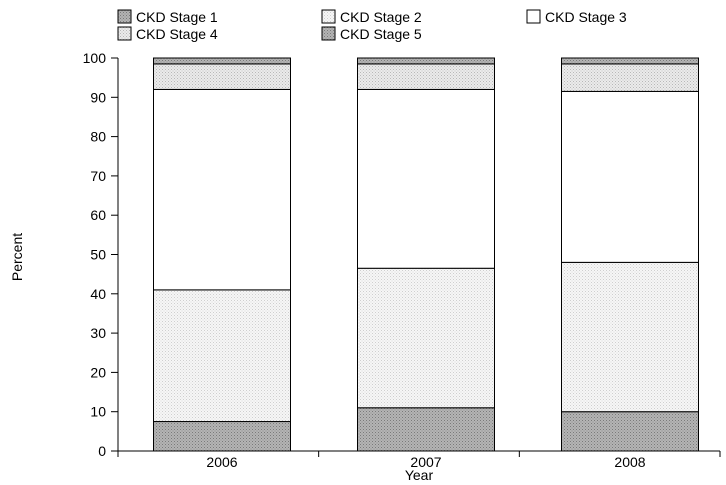  I want to click on y-tick-label: 20, so click(98, 372).